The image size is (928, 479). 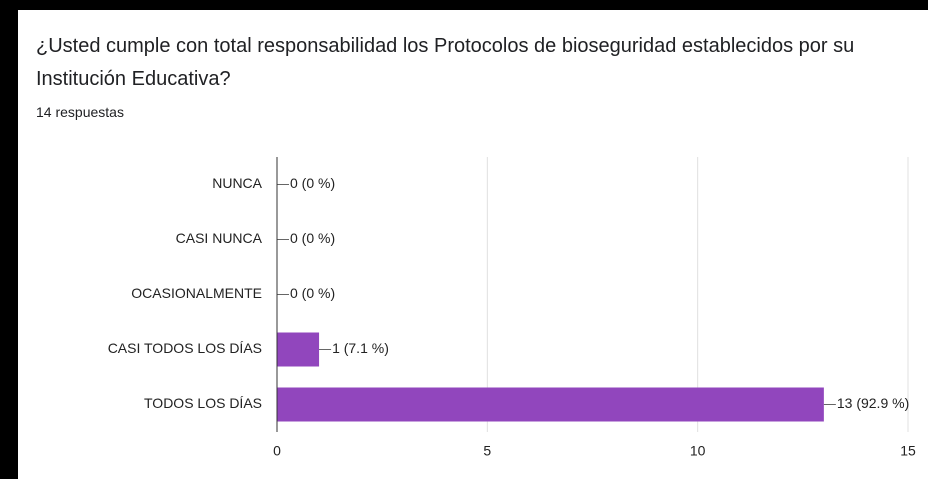 What do you see at coordinates (237, 183) in the screenshot?
I see `y-tick-label: NUNCA` at bounding box center [237, 183].